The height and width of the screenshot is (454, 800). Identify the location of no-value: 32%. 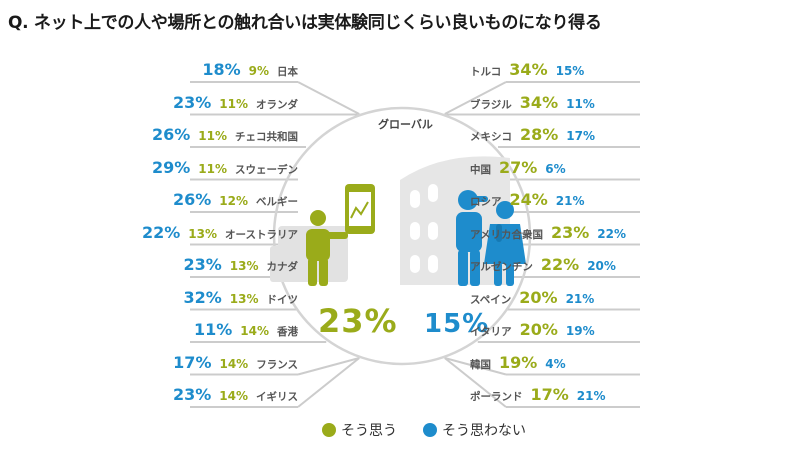
(202, 297).